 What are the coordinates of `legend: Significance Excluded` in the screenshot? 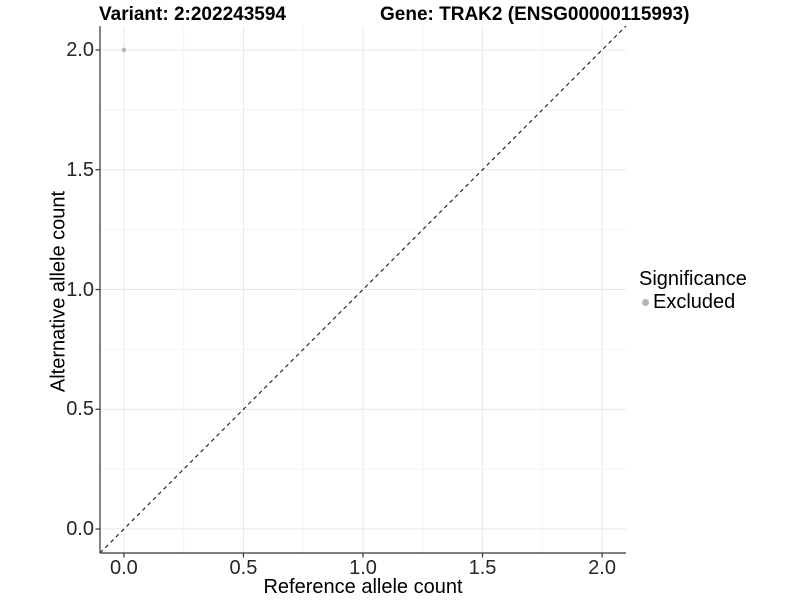 It's located at (693, 290).